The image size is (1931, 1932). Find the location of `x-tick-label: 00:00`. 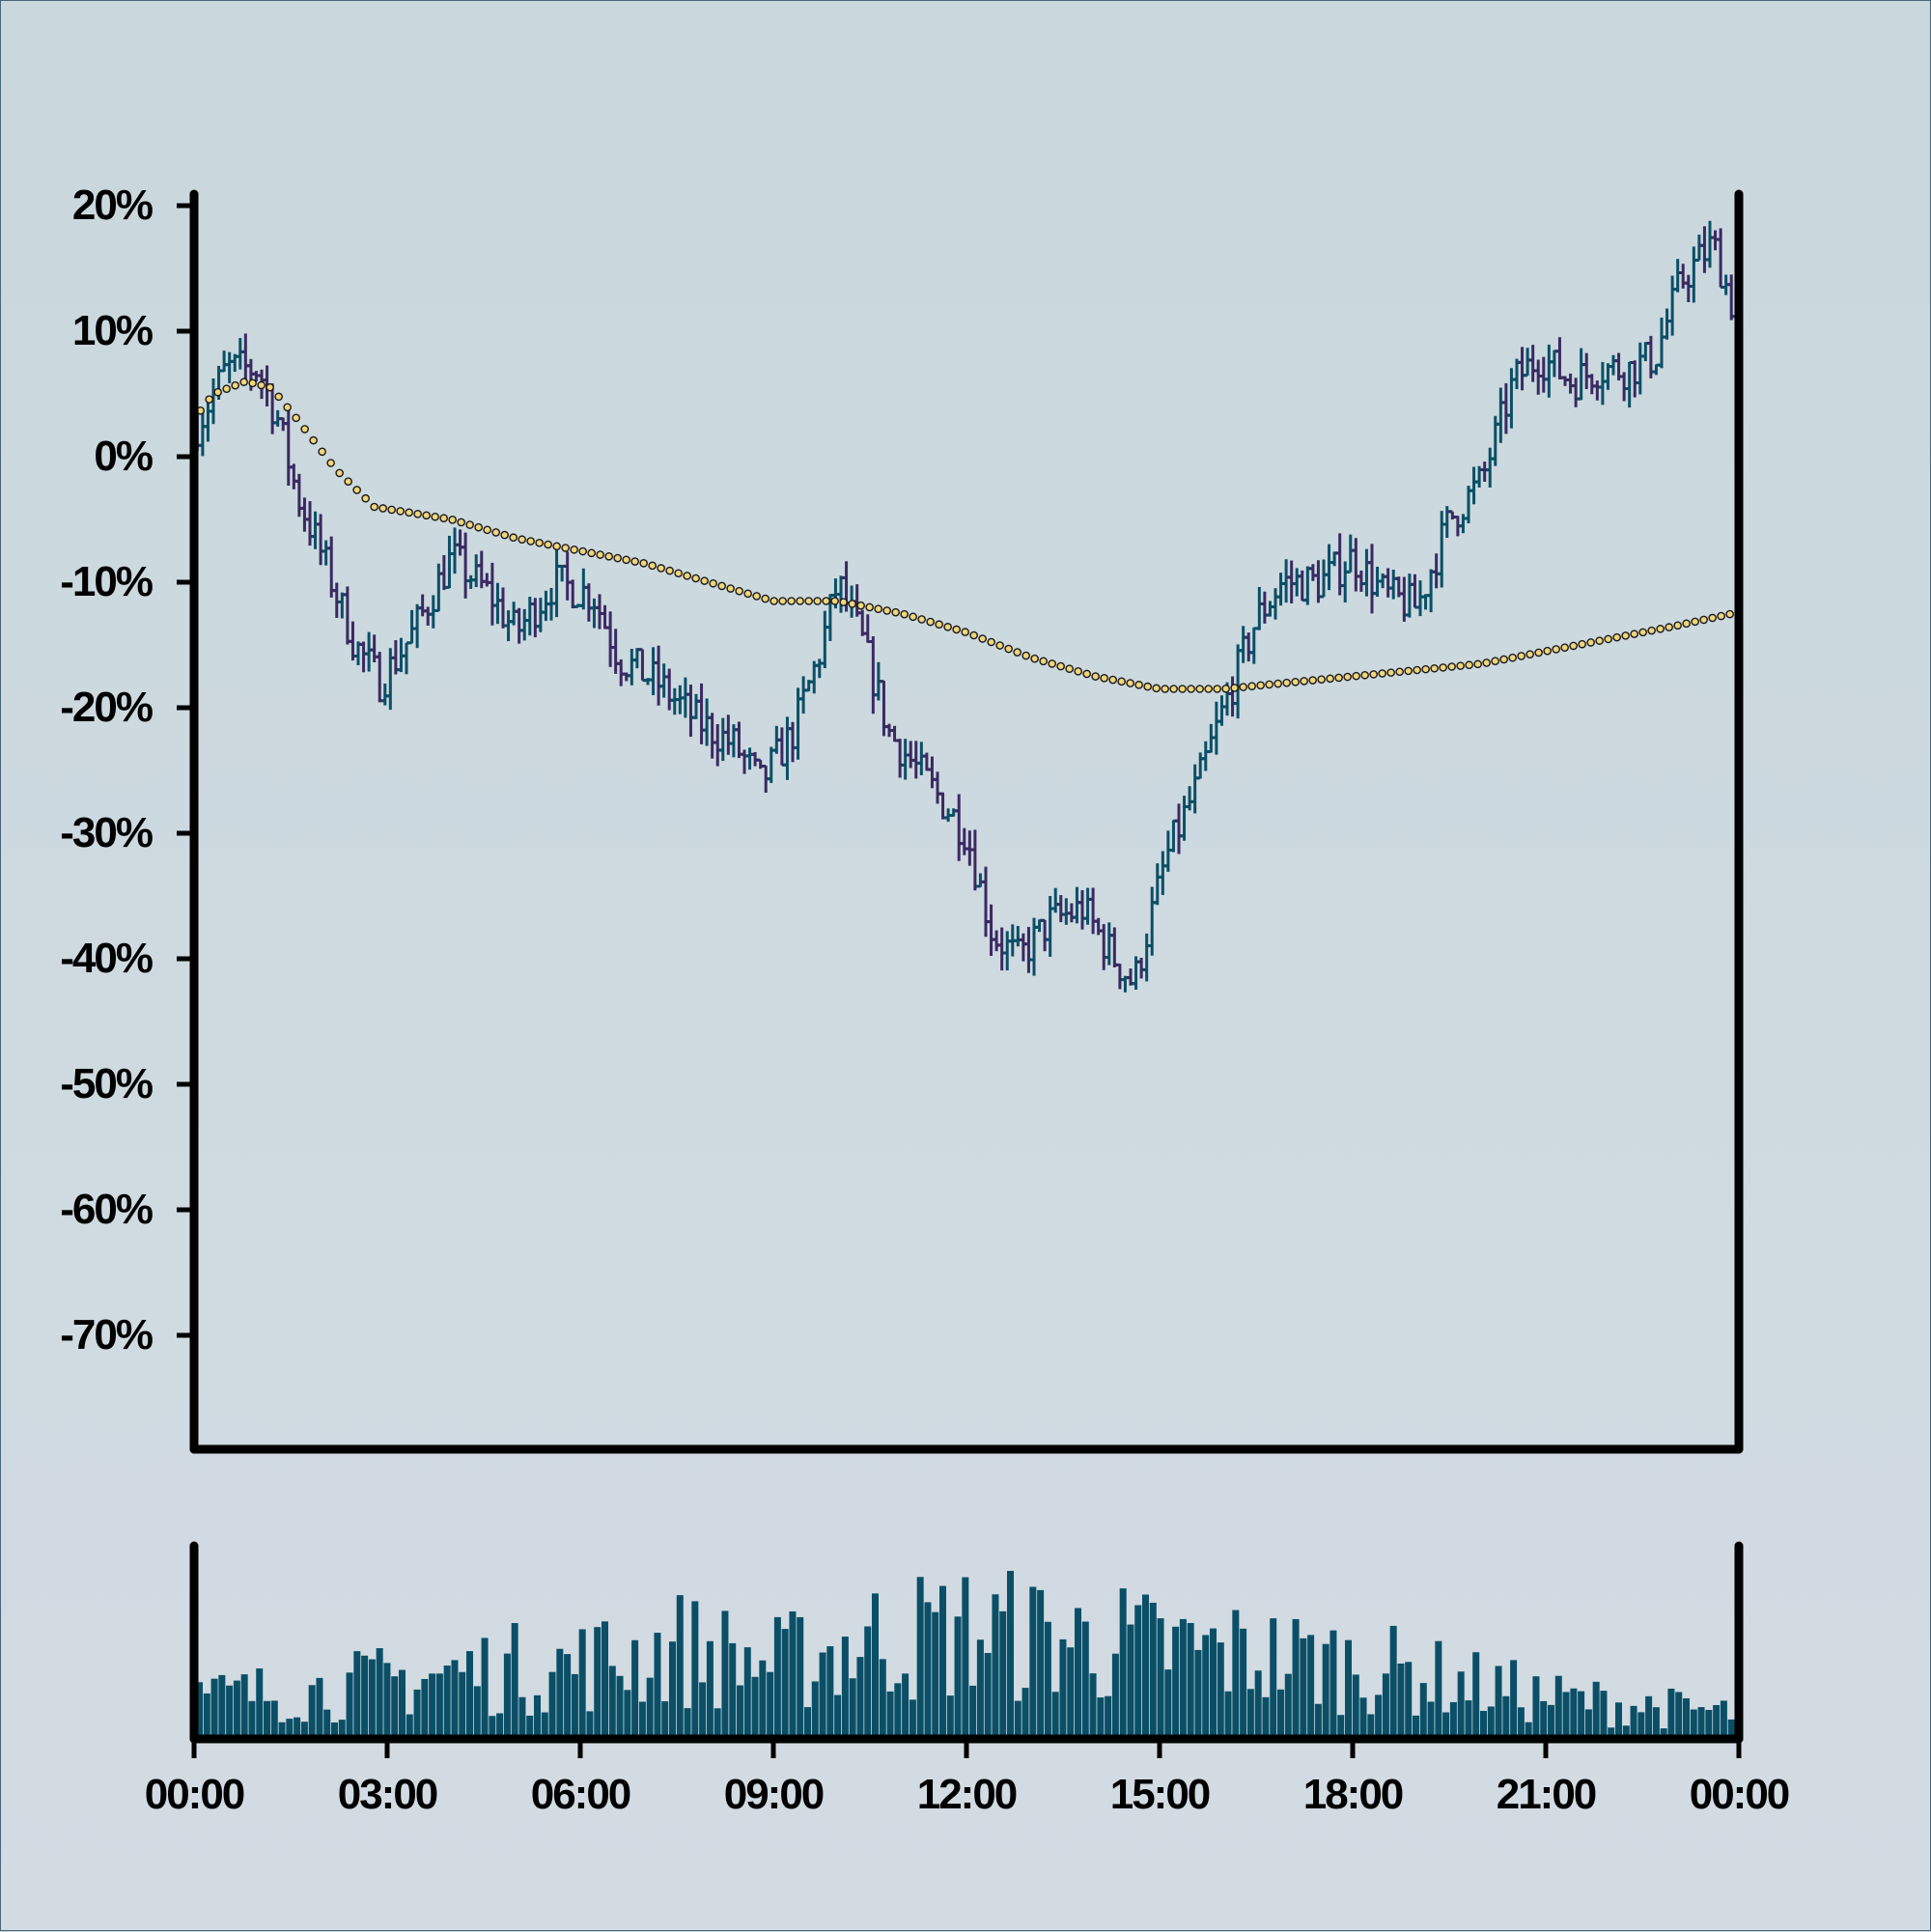

x-tick-label: 00:00 is located at coordinates (194, 1795).